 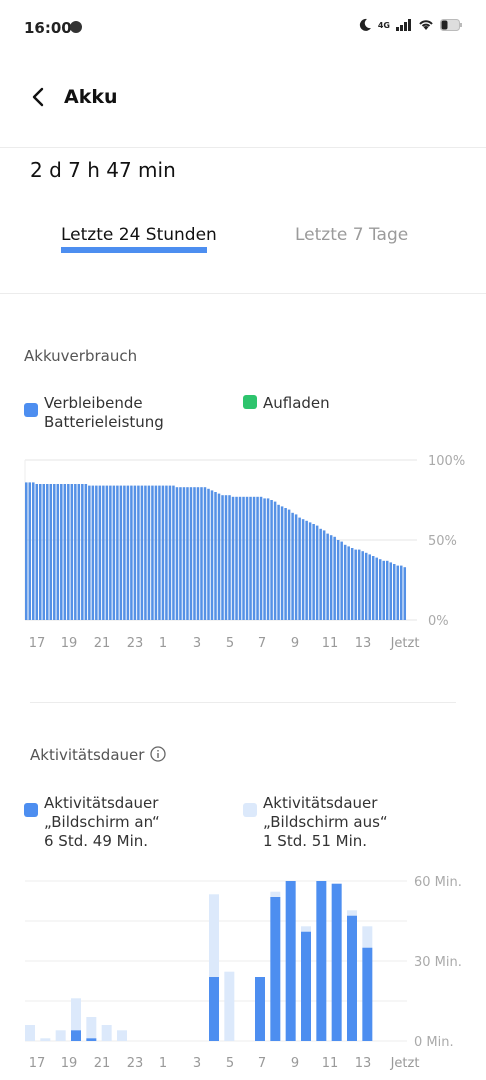 I want to click on legend-swatch-charging, so click(x=250, y=402).